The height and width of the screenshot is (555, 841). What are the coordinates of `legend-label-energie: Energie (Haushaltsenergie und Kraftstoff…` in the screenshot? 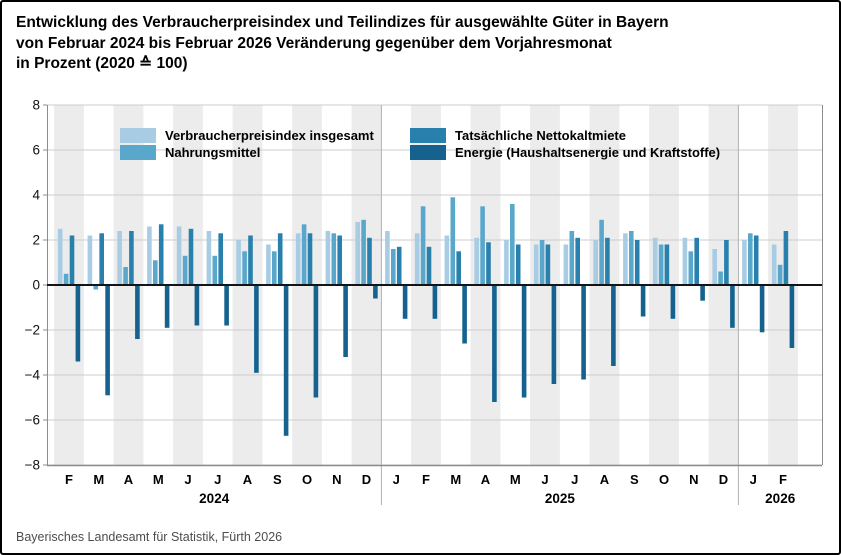 It's located at (588, 152).